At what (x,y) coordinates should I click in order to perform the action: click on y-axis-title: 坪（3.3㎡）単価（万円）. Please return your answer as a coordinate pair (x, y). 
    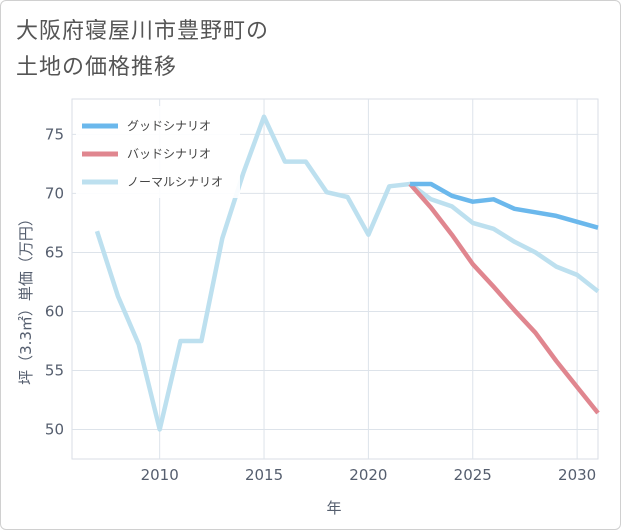
    Looking at the image, I should click on (26, 298).